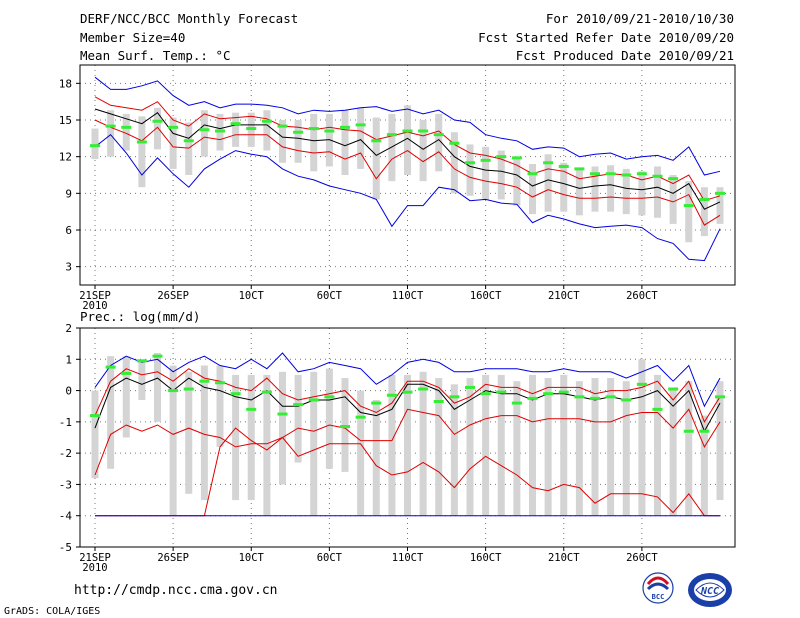 The width and height of the screenshot is (800, 618). I want to click on precipitation-ytick-label: -2, so click(65, 453).